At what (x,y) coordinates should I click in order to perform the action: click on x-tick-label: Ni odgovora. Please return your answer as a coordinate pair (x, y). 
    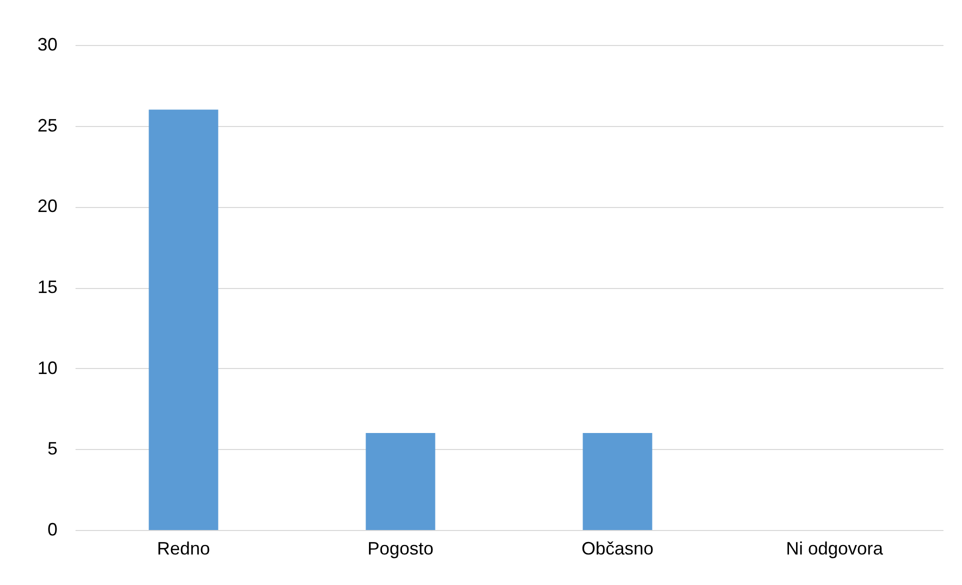
    Looking at the image, I should click on (835, 548).